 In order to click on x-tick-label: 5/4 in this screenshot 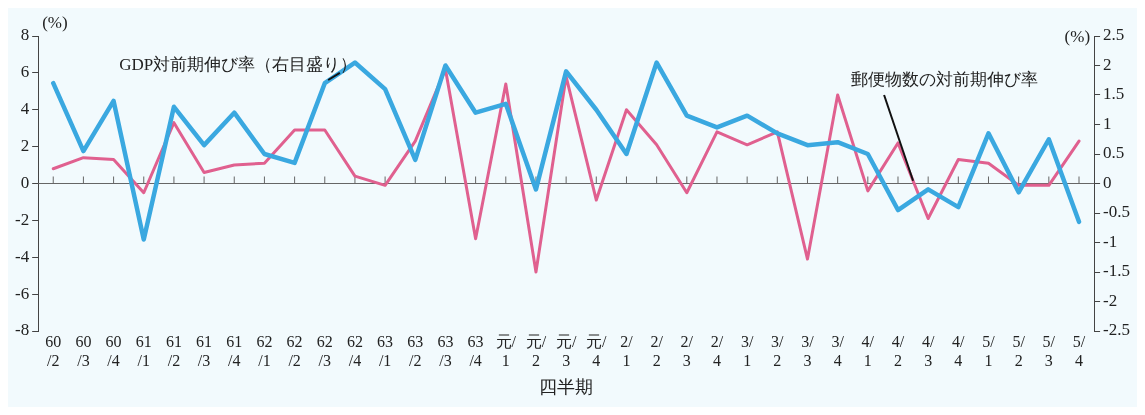, I will do `click(1079, 350)`.